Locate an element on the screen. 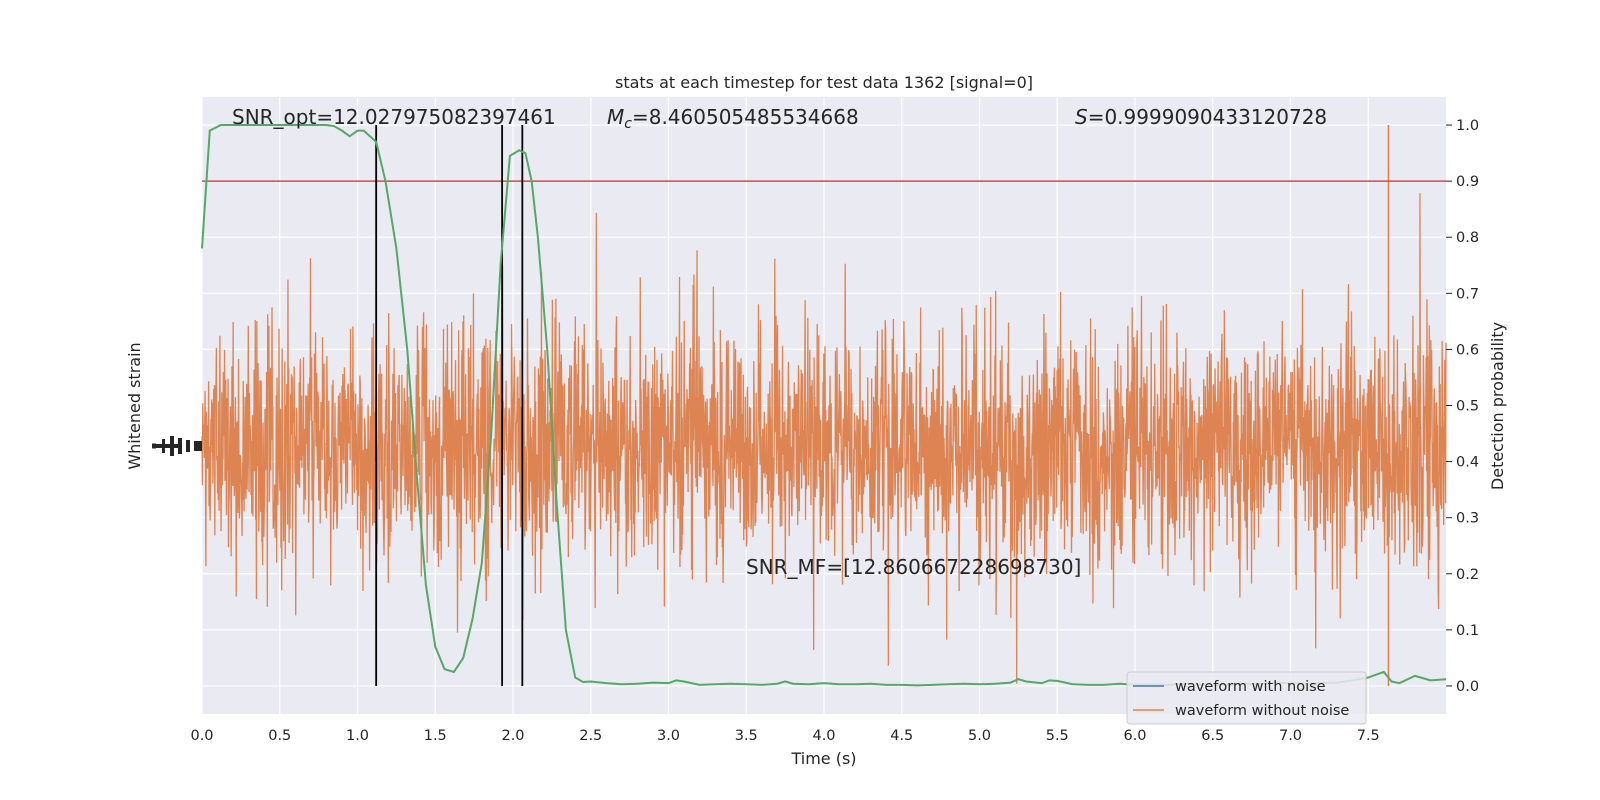  x-tick-label: 3.0 is located at coordinates (668, 736).